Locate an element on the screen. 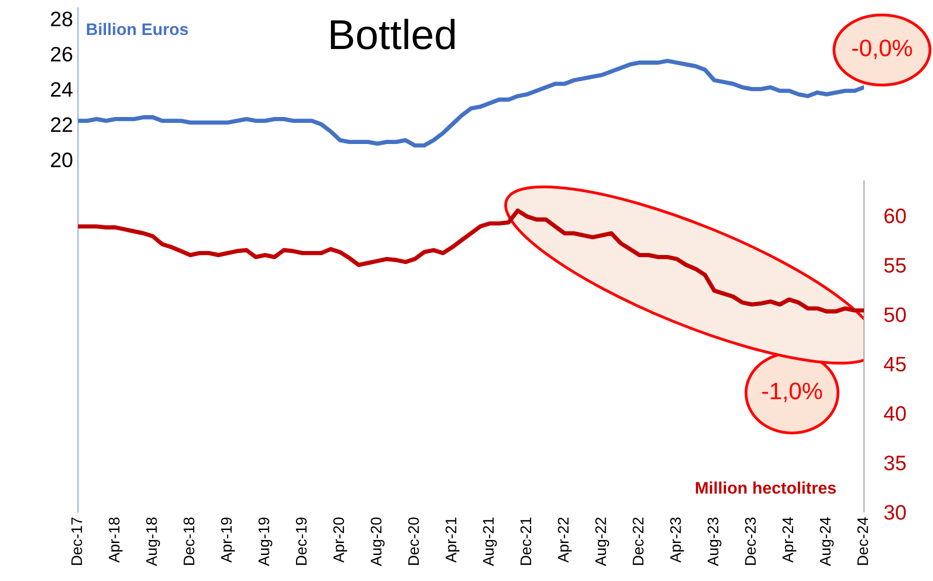  x-tick-label: Apr-19 is located at coordinates (227, 540).